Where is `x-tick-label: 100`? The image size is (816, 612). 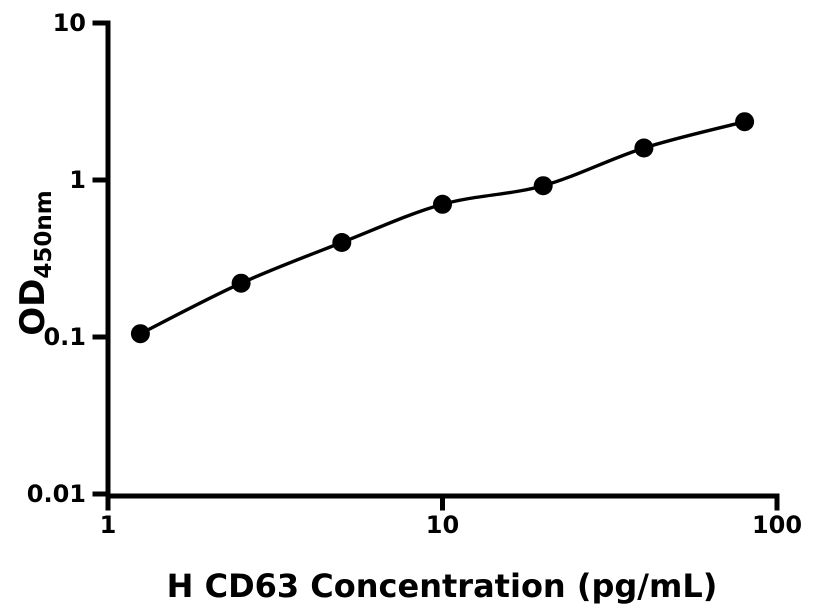 x-tick-label: 100 is located at coordinates (777, 525).